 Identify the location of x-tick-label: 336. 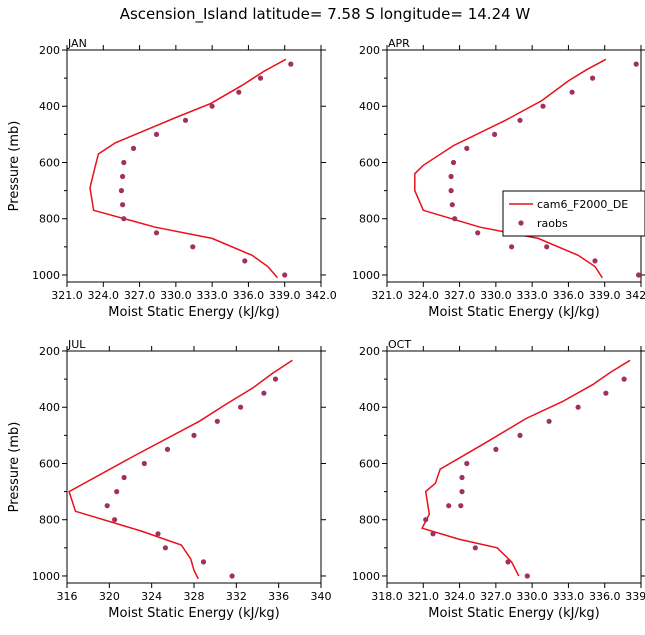
(278, 596).